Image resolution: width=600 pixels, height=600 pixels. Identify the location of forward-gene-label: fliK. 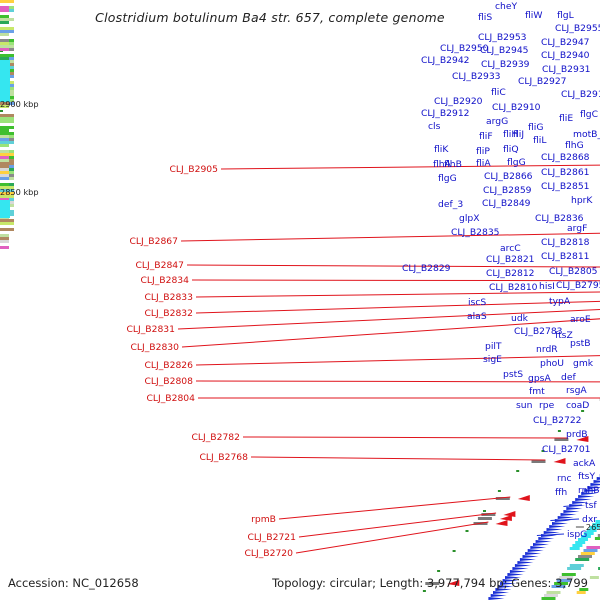
(441, 149).